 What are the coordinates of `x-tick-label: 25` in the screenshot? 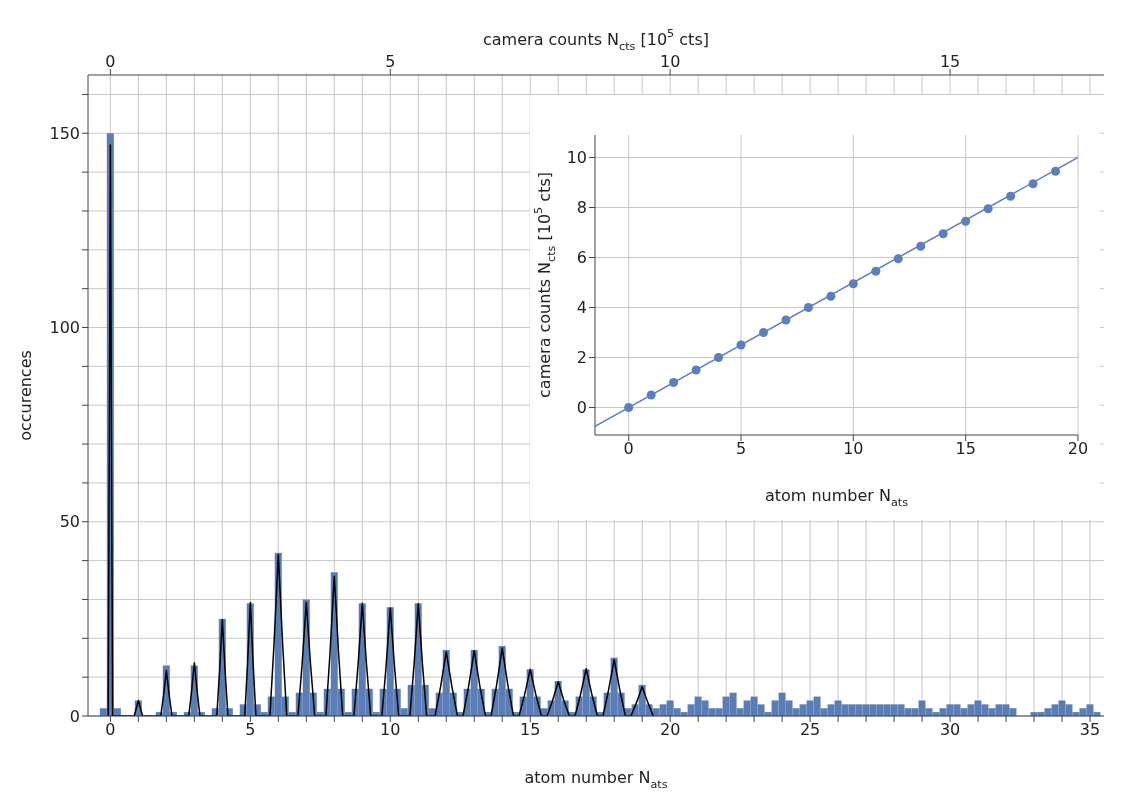 It's located at (810, 730).